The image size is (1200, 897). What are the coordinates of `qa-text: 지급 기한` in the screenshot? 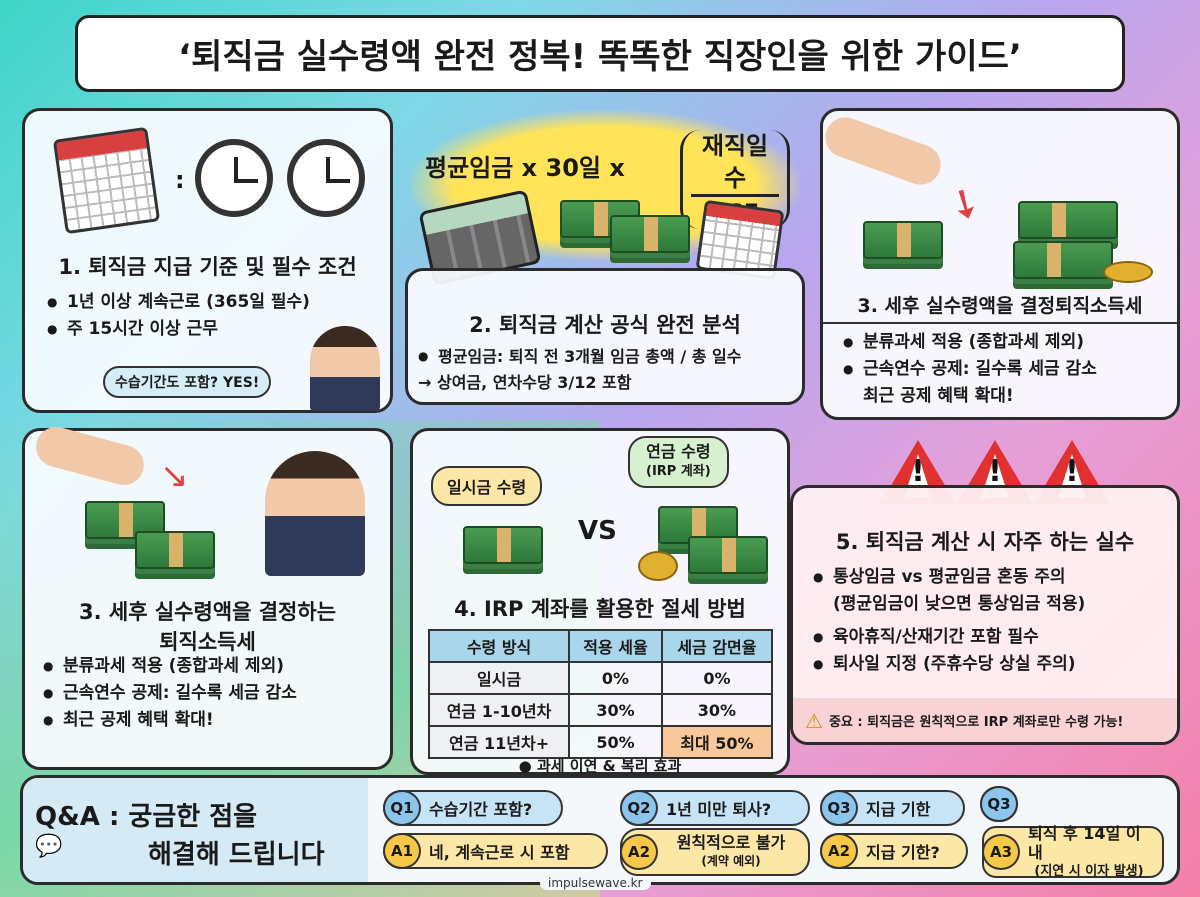 It's located at (898, 809).